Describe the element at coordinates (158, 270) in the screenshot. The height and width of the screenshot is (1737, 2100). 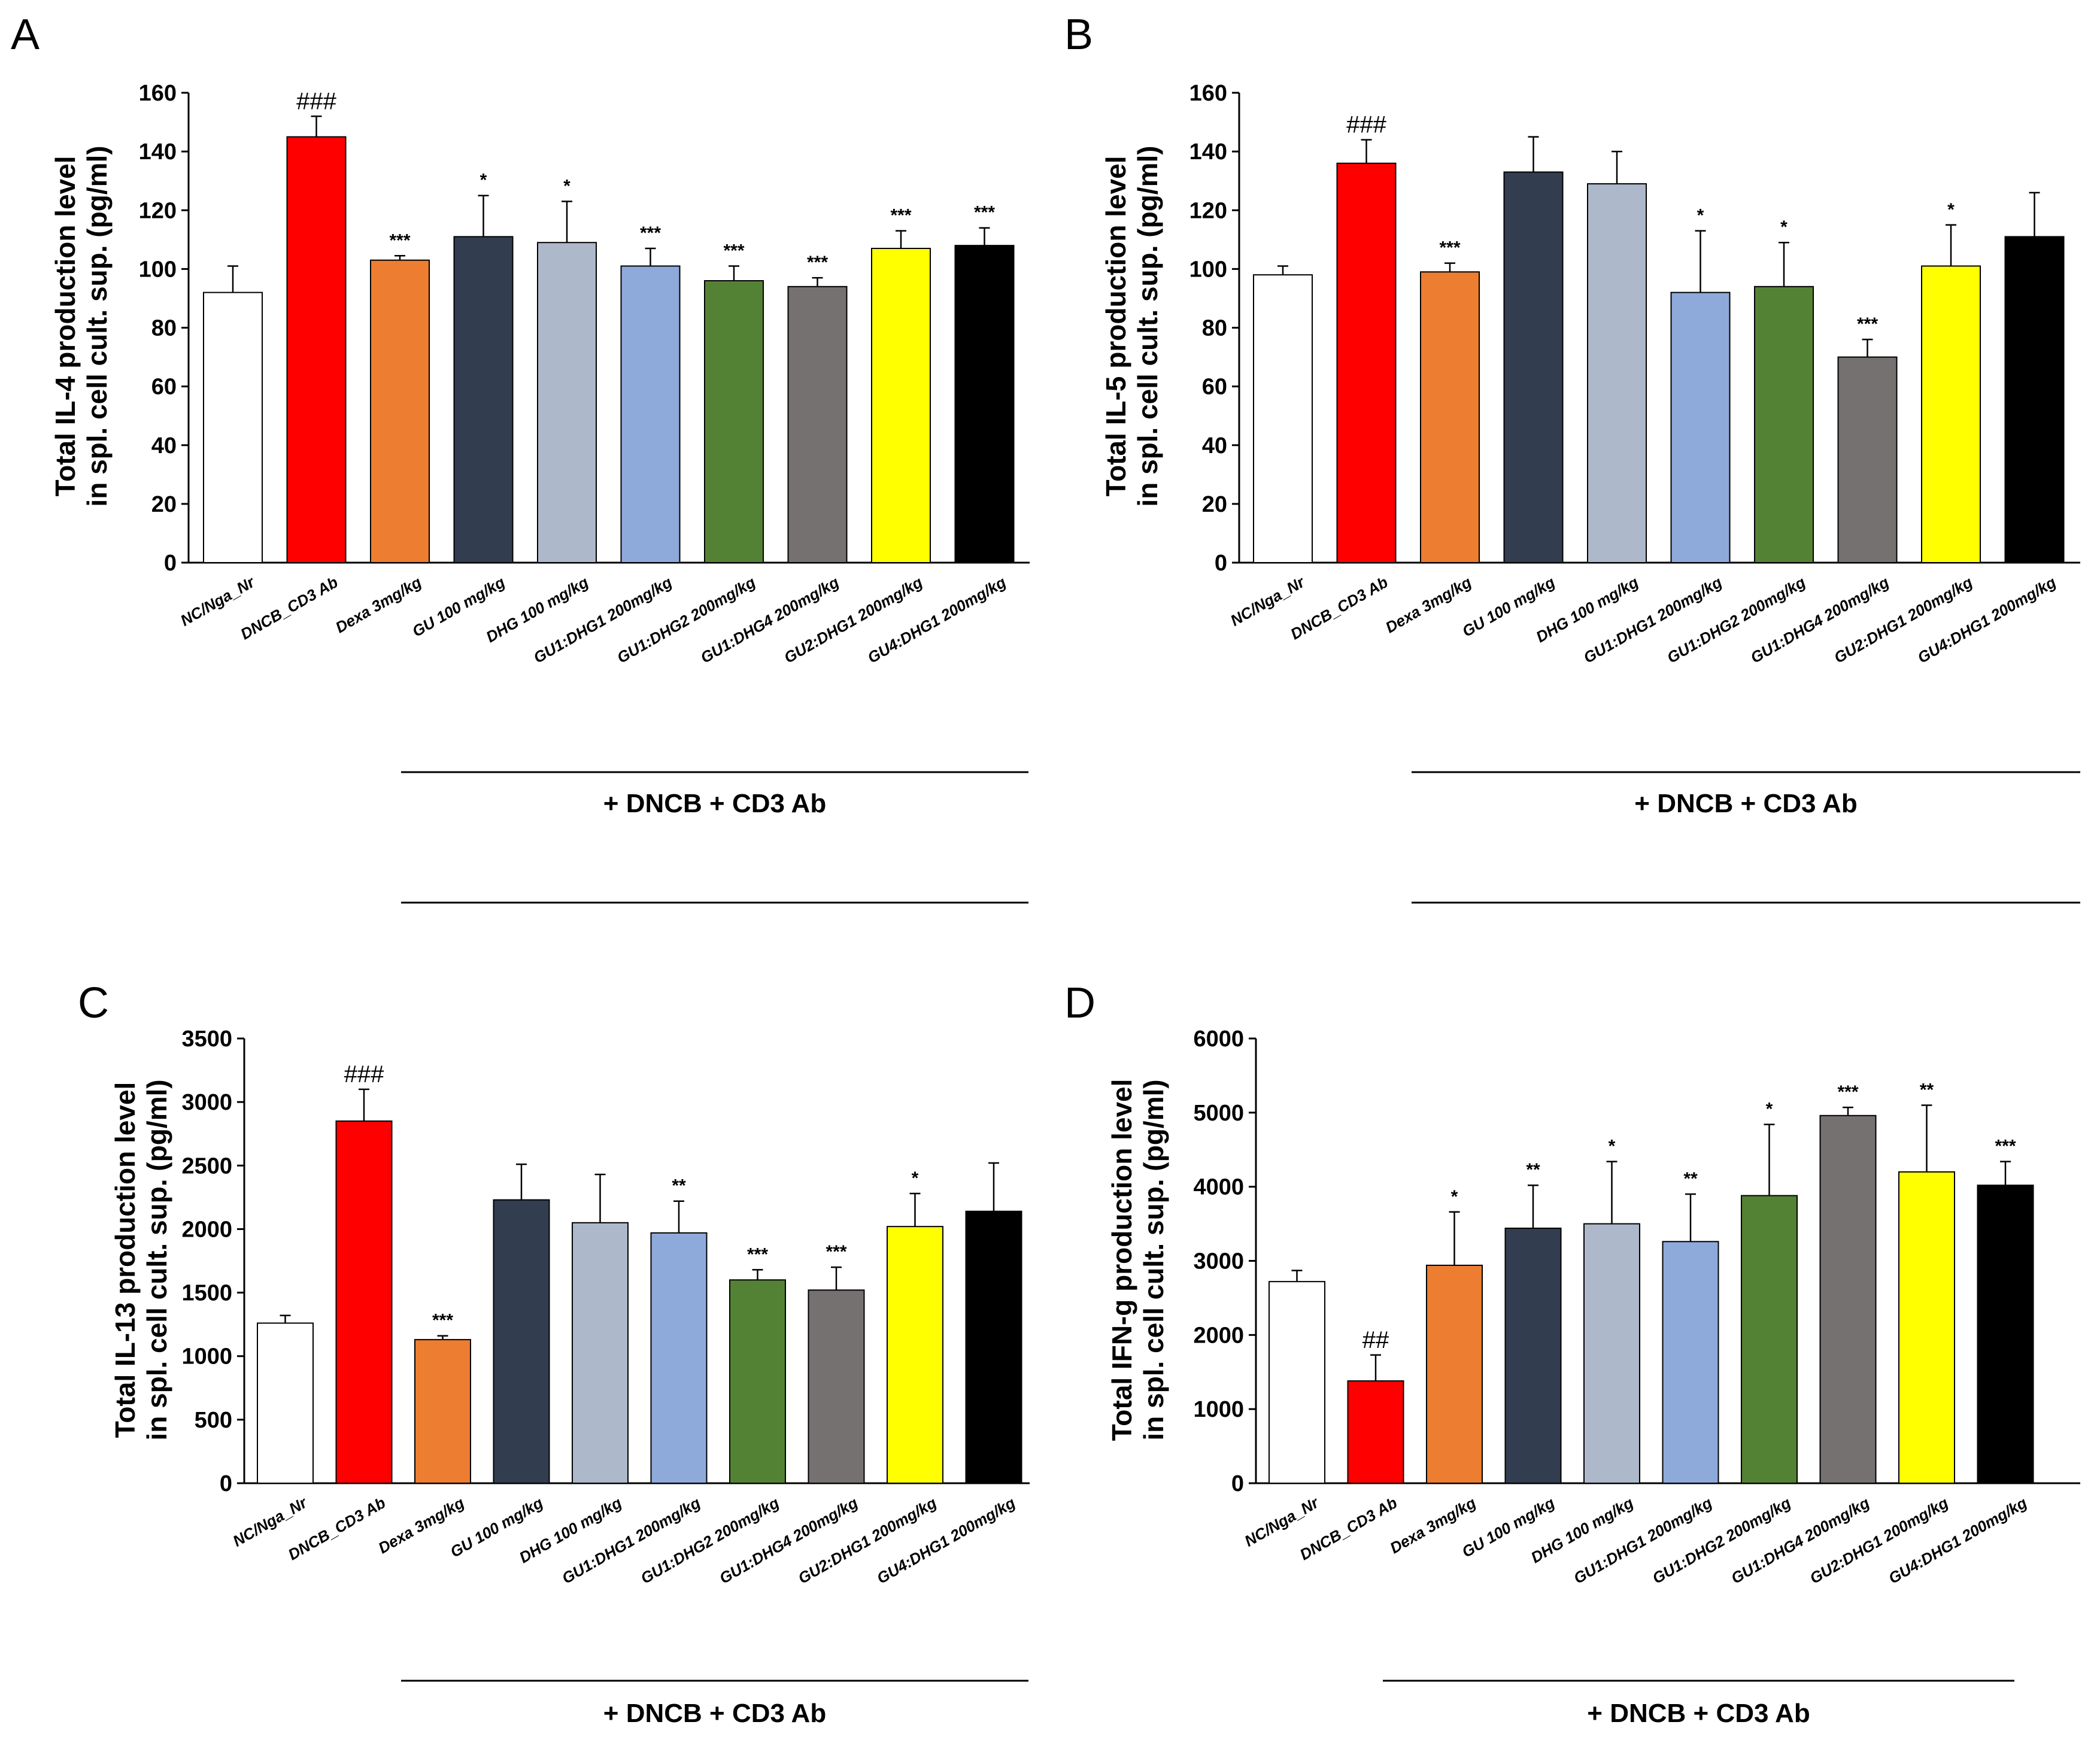
I see `y-tick-label: 100` at that location.